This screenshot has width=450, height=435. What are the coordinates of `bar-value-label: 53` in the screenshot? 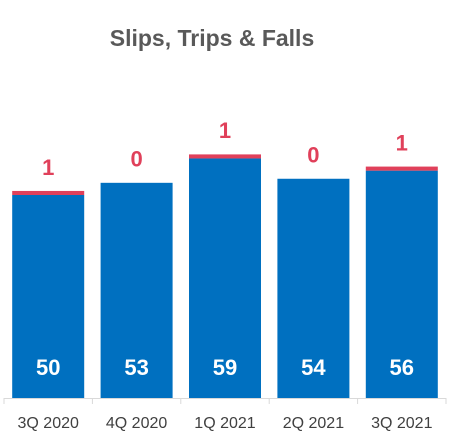 It's located at (136, 367).